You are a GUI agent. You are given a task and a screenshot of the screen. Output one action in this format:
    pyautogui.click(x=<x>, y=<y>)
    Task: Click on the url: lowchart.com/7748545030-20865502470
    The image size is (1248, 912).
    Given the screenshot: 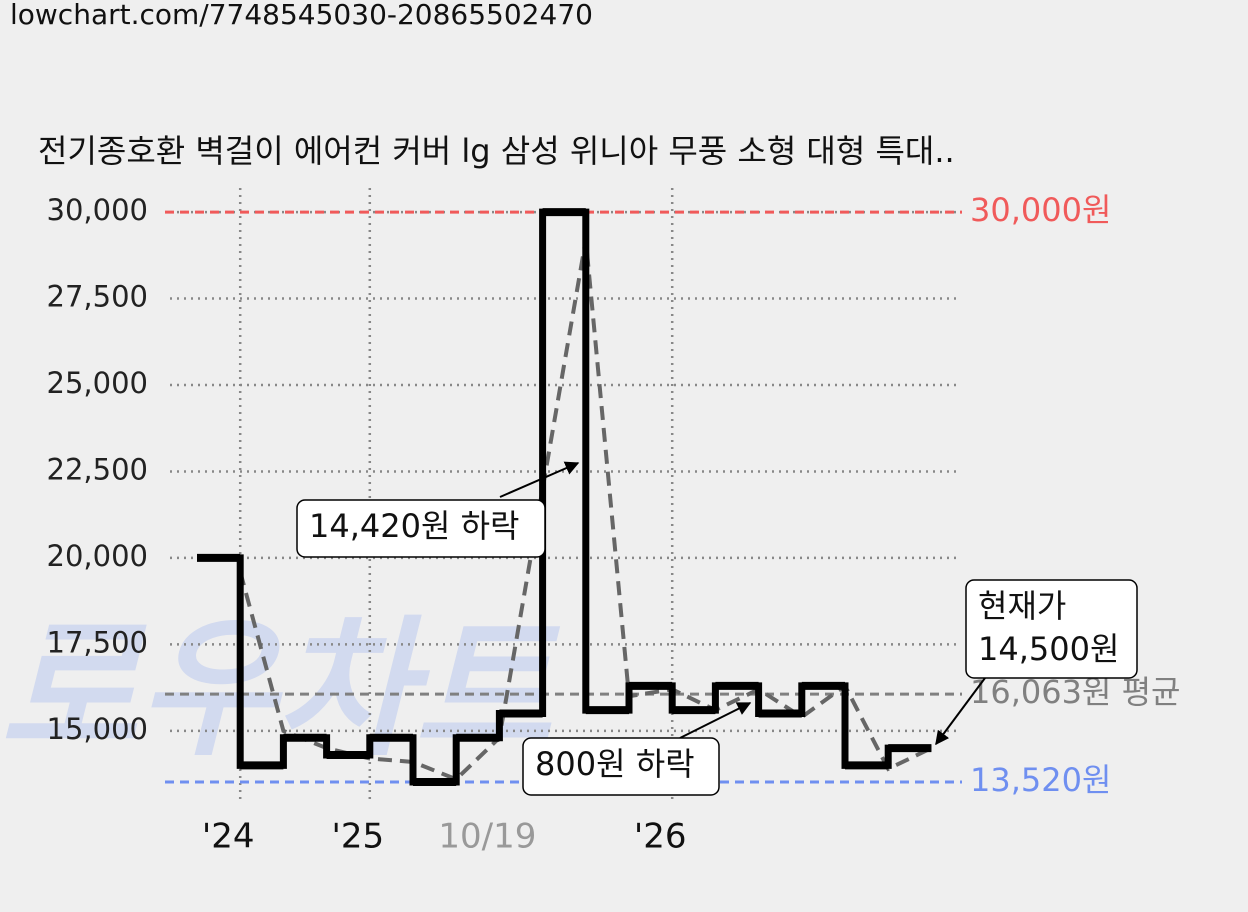 What is the action you would take?
    pyautogui.click(x=301, y=15)
    